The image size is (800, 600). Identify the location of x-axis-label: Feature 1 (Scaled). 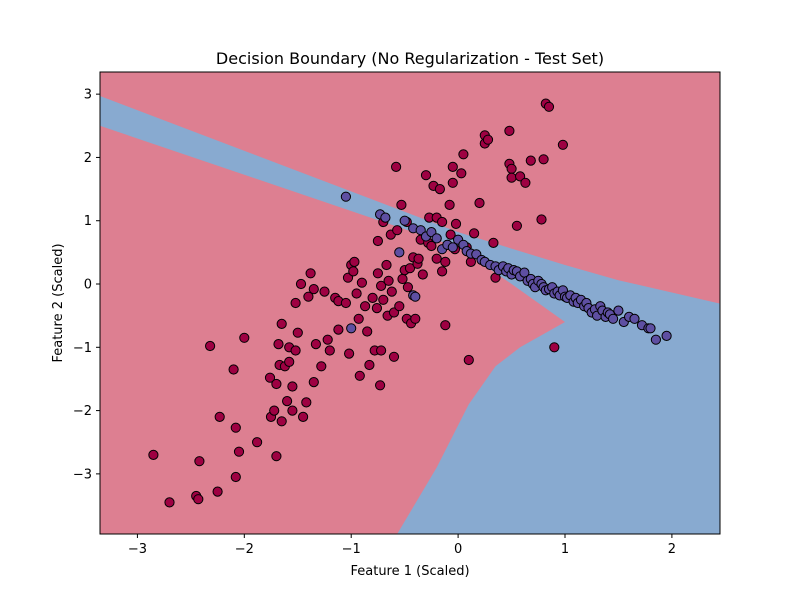
(409, 571).